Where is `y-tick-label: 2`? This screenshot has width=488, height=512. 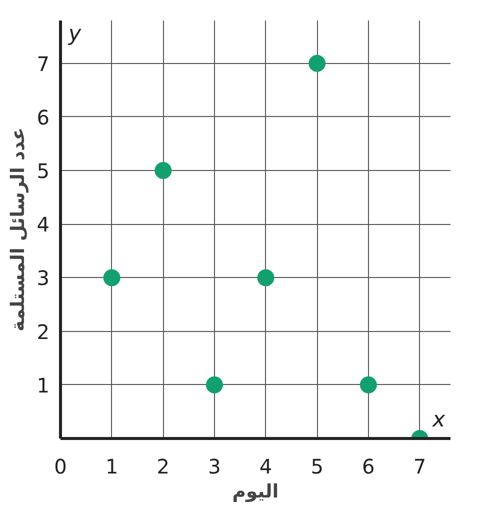 y-tick-label: 2 is located at coordinates (43, 332).